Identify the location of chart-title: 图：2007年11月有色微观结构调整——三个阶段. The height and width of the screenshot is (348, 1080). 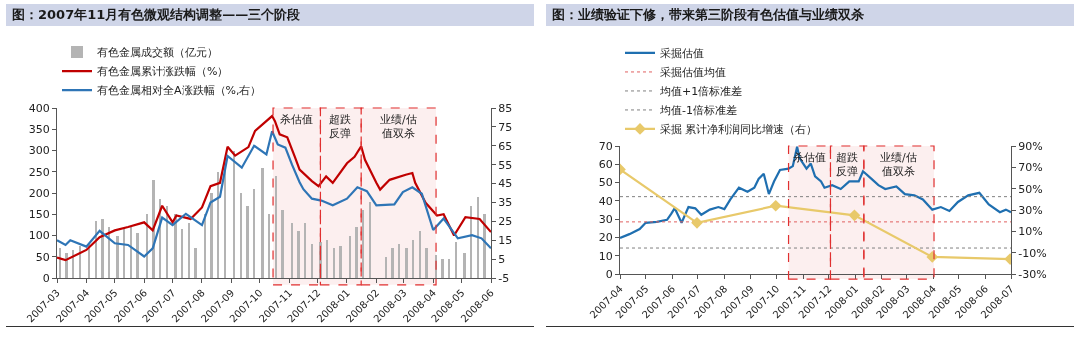
(270, 15).